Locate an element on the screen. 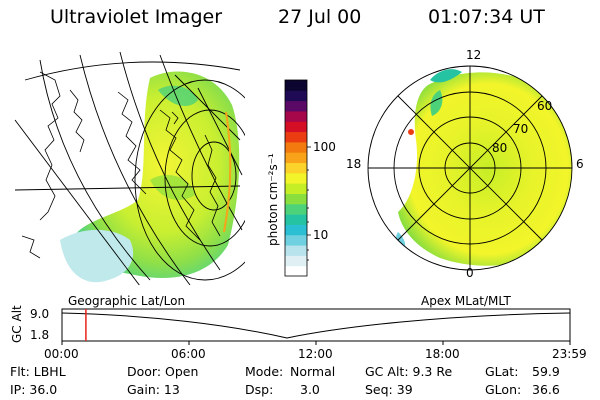 This screenshot has width=600, height=400. gc-alt-field: GC Alt: 9.3 Re is located at coordinates (409, 371).